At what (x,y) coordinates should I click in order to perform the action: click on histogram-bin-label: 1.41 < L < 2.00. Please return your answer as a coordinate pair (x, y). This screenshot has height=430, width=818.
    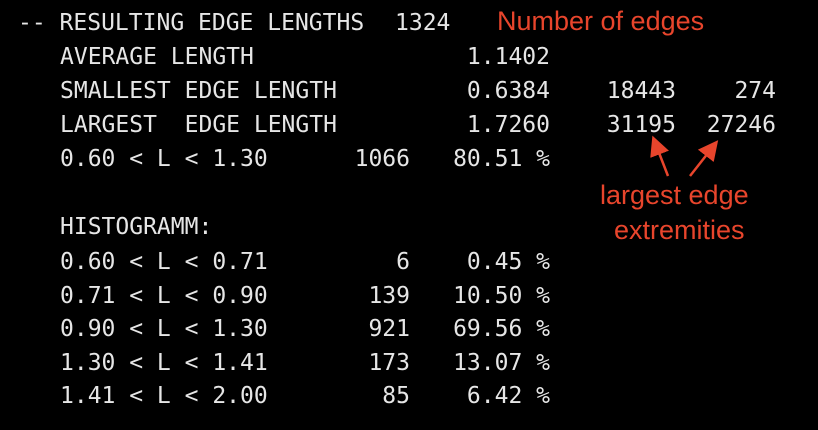
    Looking at the image, I should click on (164, 396).